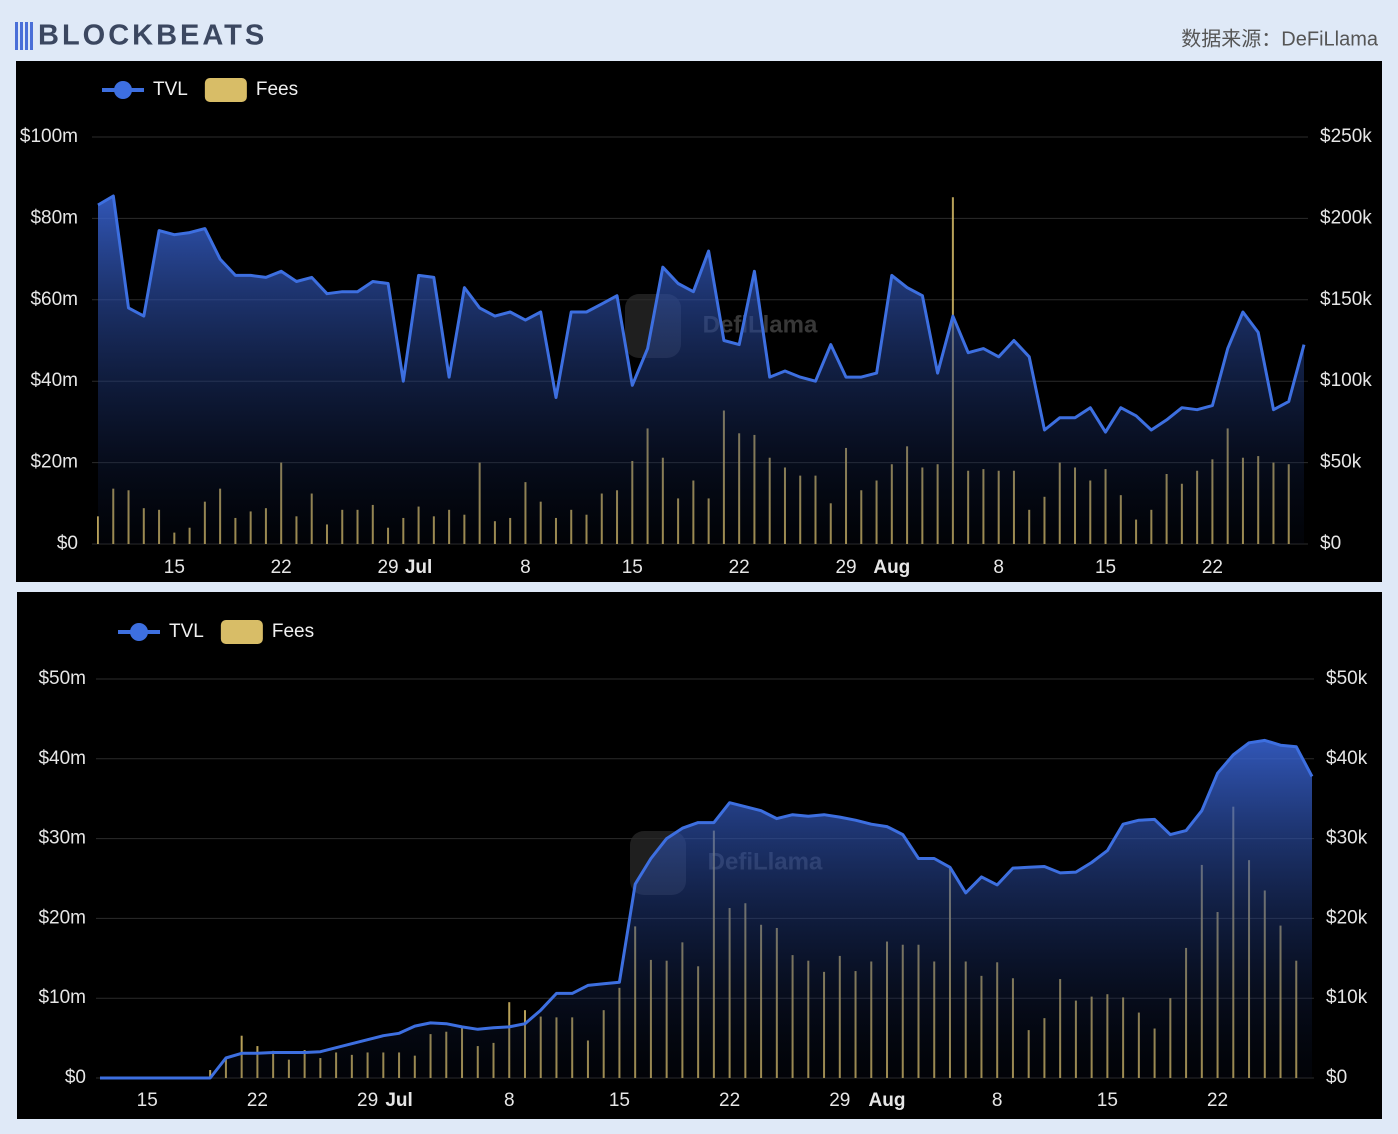 The image size is (1398, 1134). I want to click on source-note: 数据来源：DeFiLlama, so click(1280, 38).